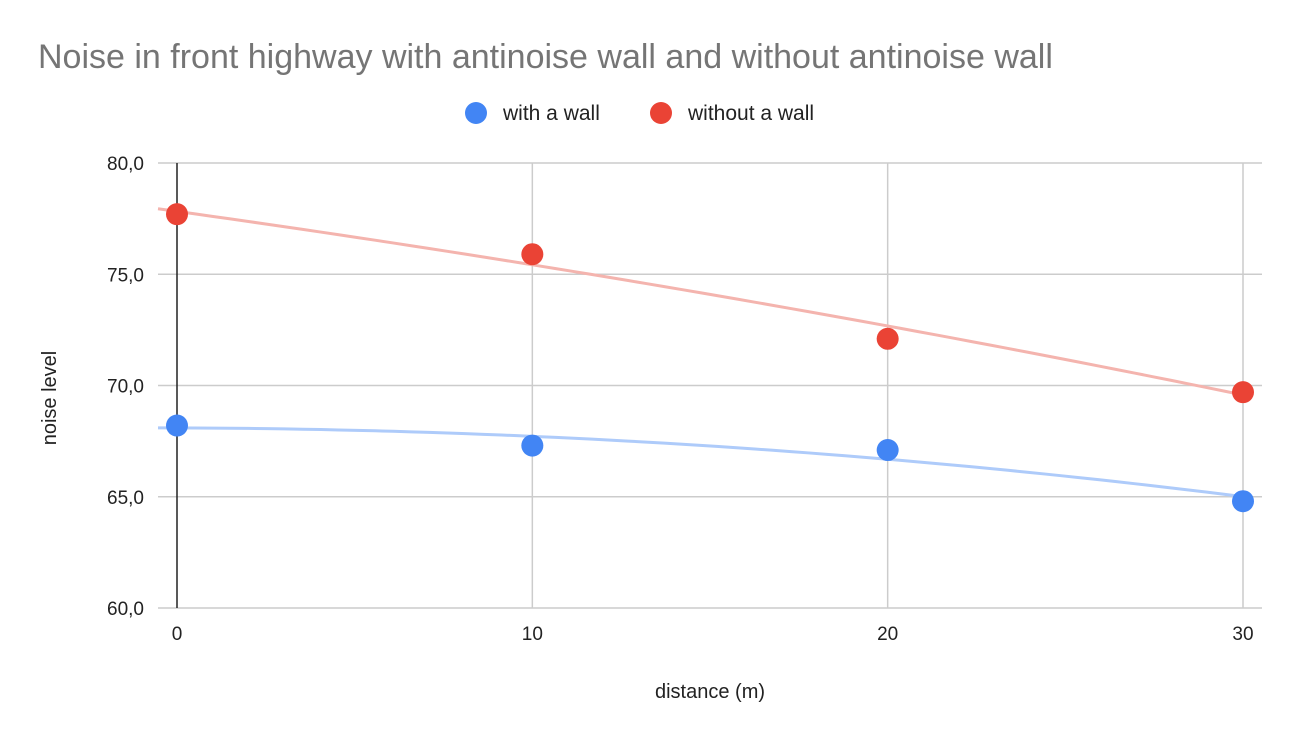 This screenshot has height=742, width=1300. What do you see at coordinates (125, 387) in the screenshot?
I see `y-tick-label: 70,0` at bounding box center [125, 387].